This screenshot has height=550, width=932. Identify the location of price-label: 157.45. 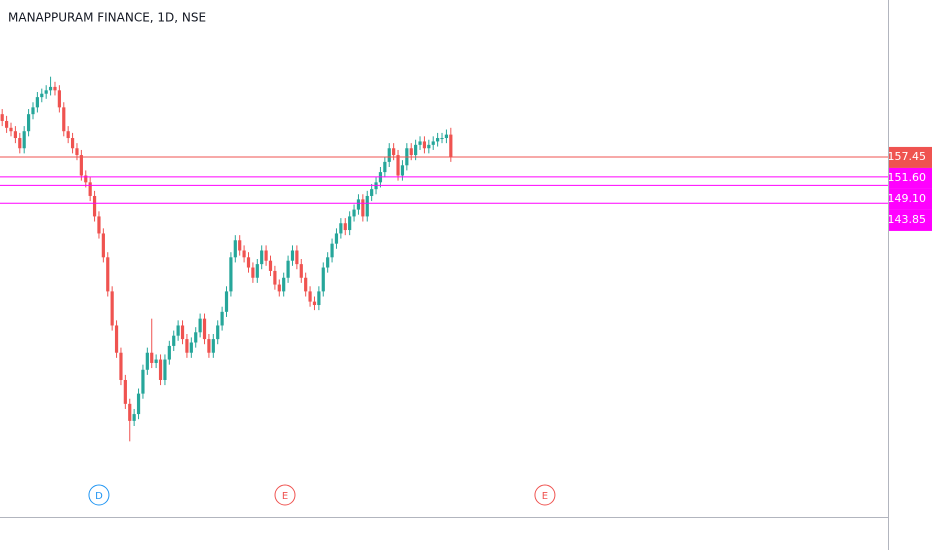
(907, 156).